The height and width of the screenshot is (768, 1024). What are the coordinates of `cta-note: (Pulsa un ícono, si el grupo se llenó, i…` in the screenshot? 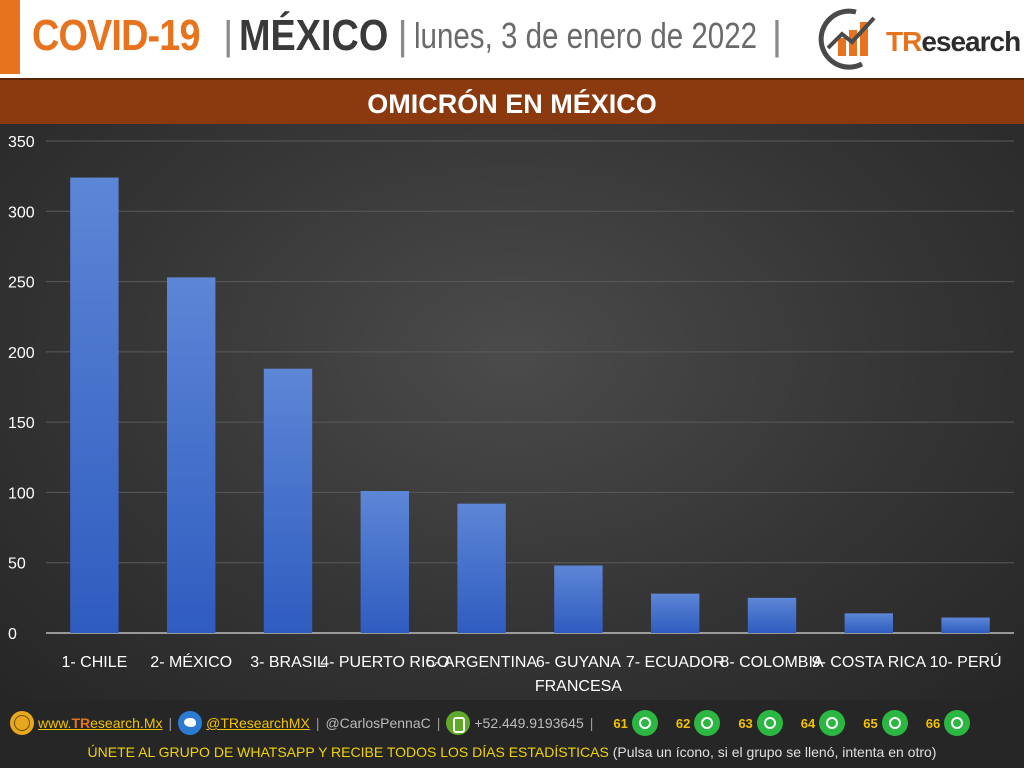 It's located at (774, 752).